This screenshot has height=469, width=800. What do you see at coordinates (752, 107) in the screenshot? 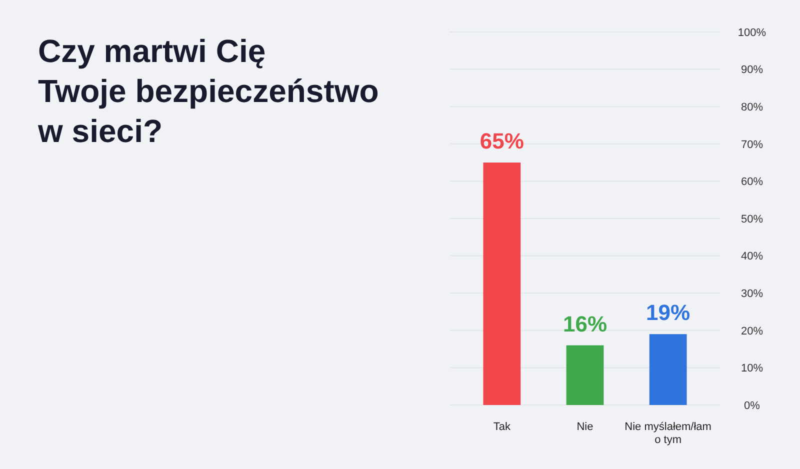
I see `y-tick-label: 80%` at bounding box center [752, 107].